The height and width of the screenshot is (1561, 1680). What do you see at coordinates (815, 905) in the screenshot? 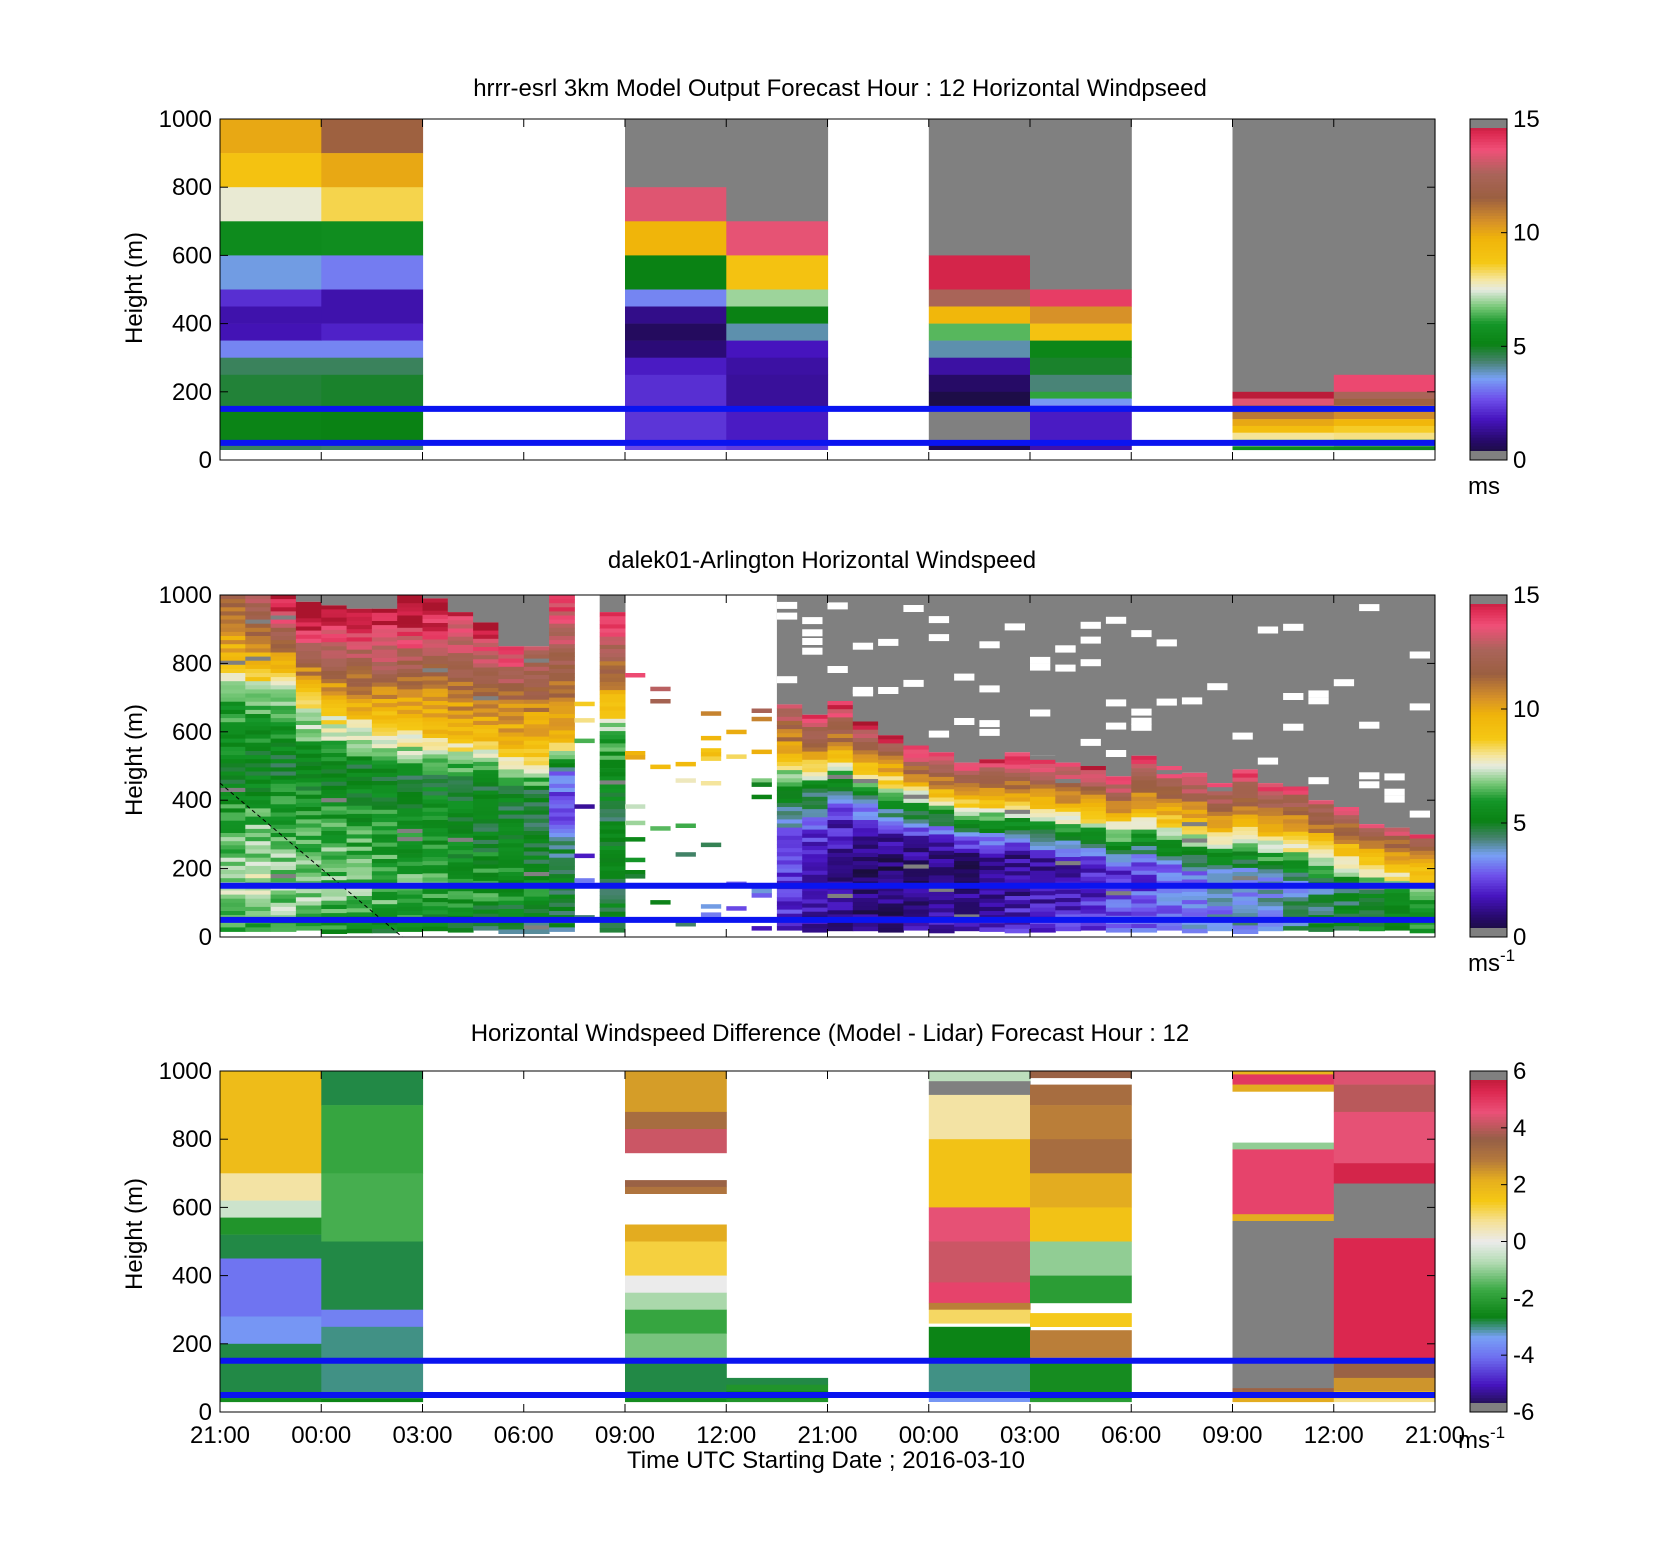
I see `lidar-cell-col23-h98` at bounding box center [815, 905].